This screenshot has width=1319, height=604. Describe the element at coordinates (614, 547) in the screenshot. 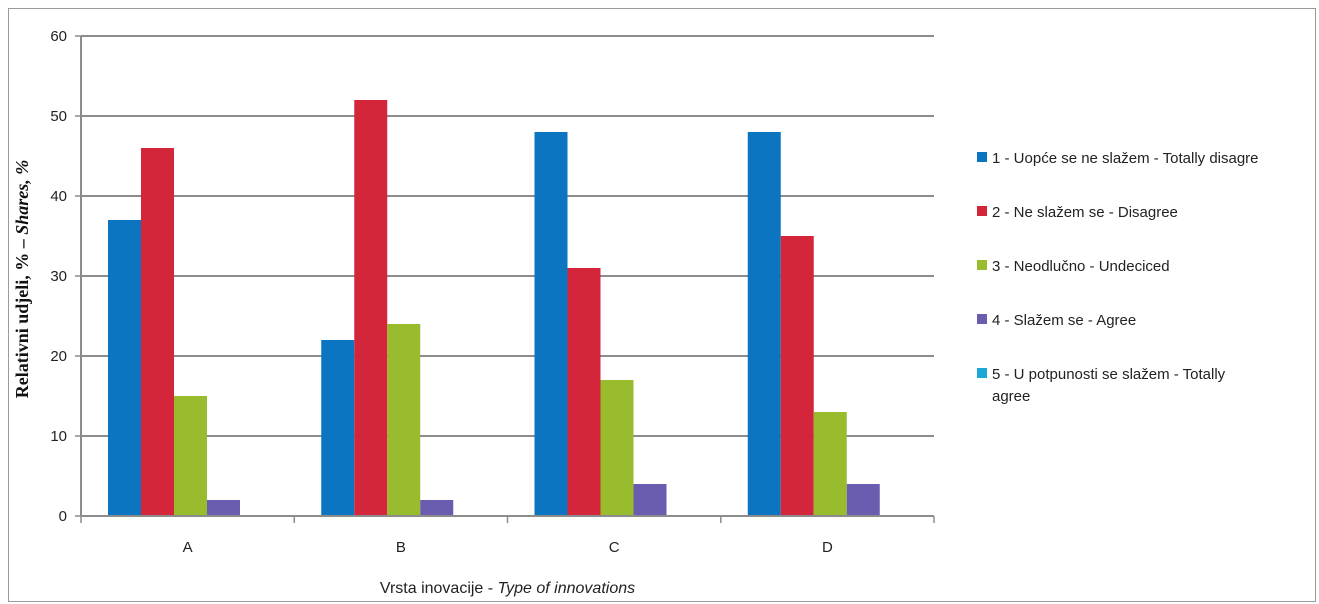

I see `x-tick-label: C` at that location.